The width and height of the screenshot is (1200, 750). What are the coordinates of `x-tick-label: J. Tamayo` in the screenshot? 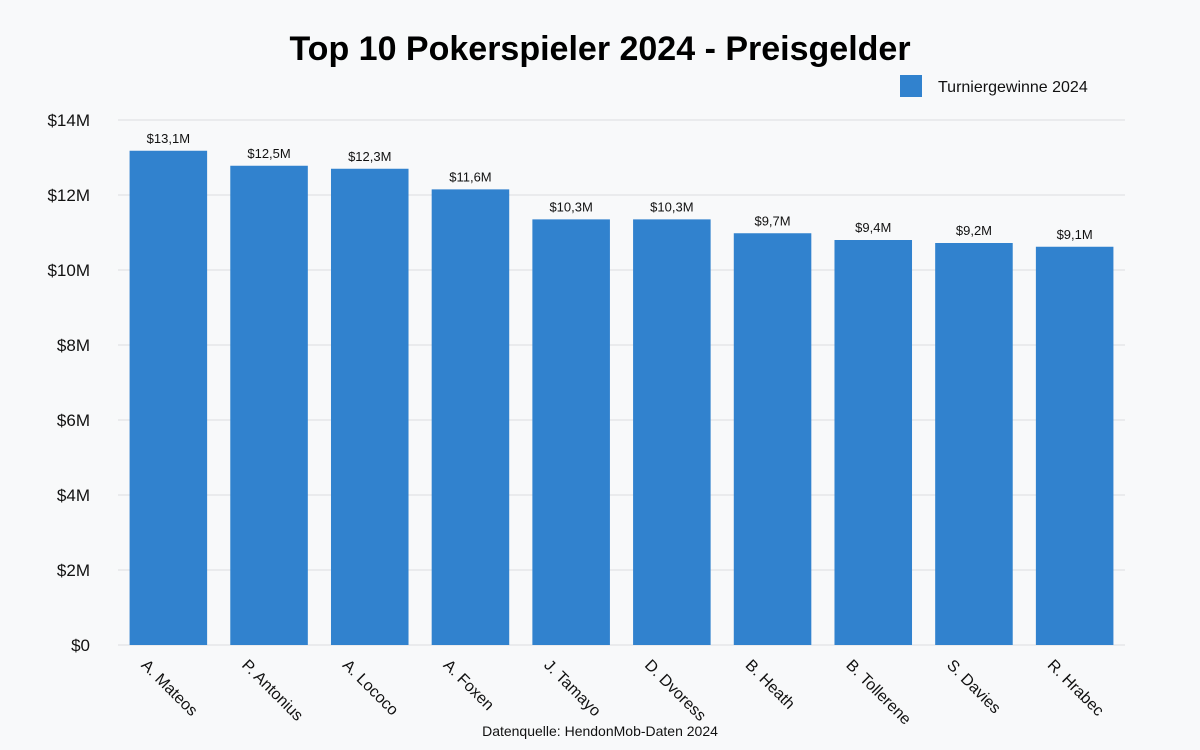 It's located at (571, 688).